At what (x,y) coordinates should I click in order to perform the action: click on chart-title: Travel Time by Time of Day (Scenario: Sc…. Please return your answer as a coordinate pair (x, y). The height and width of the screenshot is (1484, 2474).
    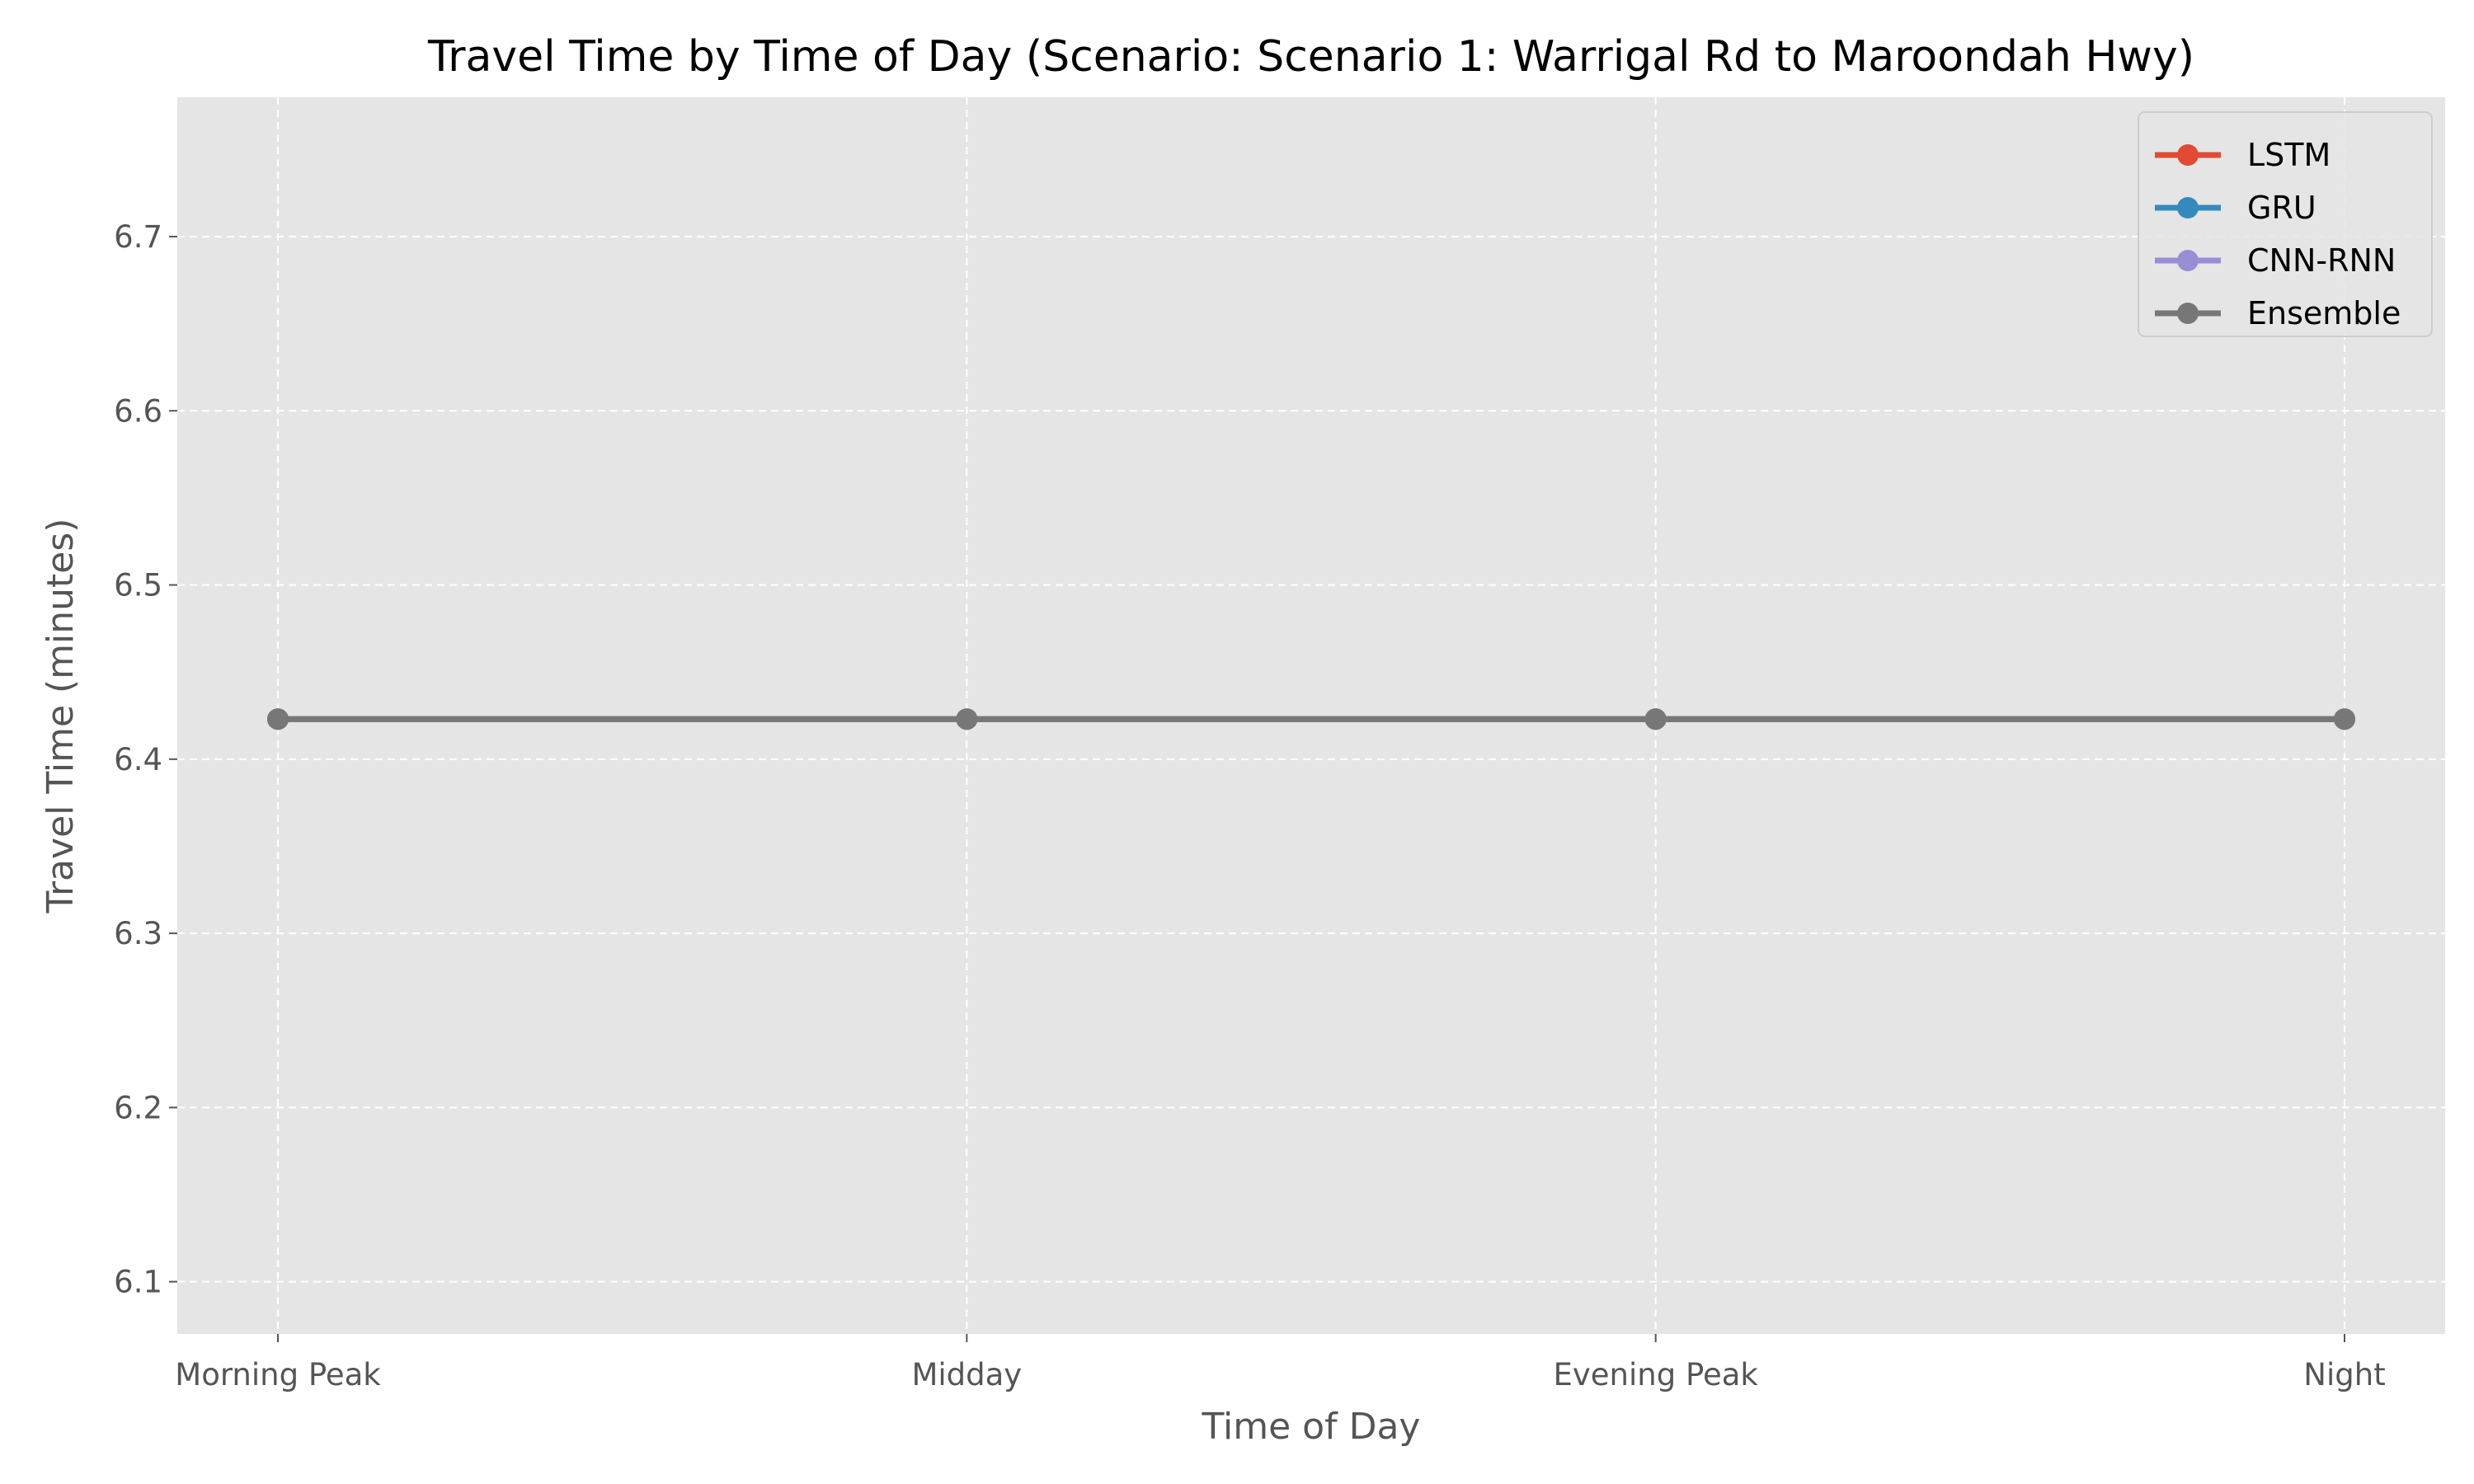
    Looking at the image, I should click on (1310, 57).